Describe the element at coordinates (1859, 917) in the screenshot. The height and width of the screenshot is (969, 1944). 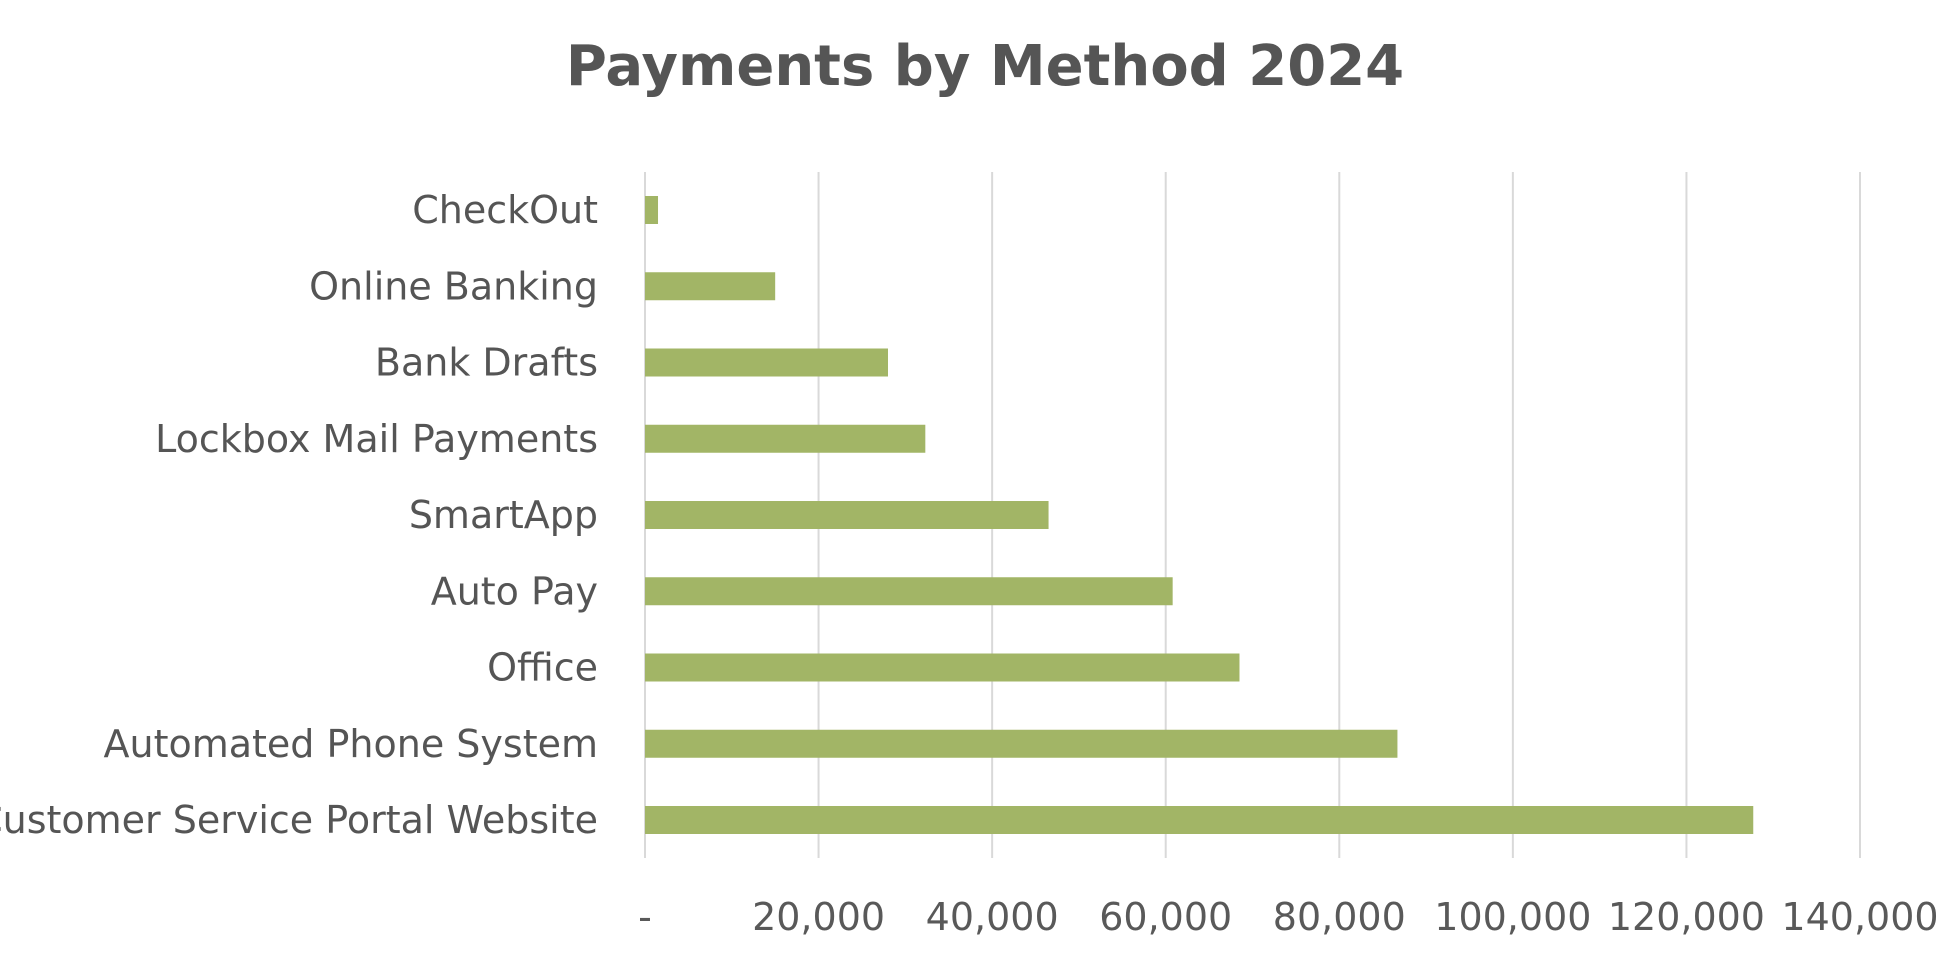
I see `x-tick-label: 140,000` at that location.